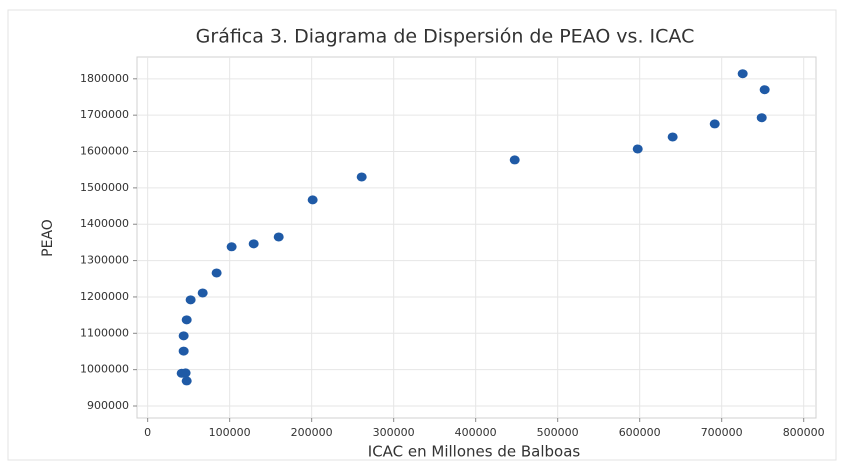 The width and height of the screenshot is (843, 470). What do you see at coordinates (230, 432) in the screenshot?
I see `x-tick-label: 100000` at bounding box center [230, 432].